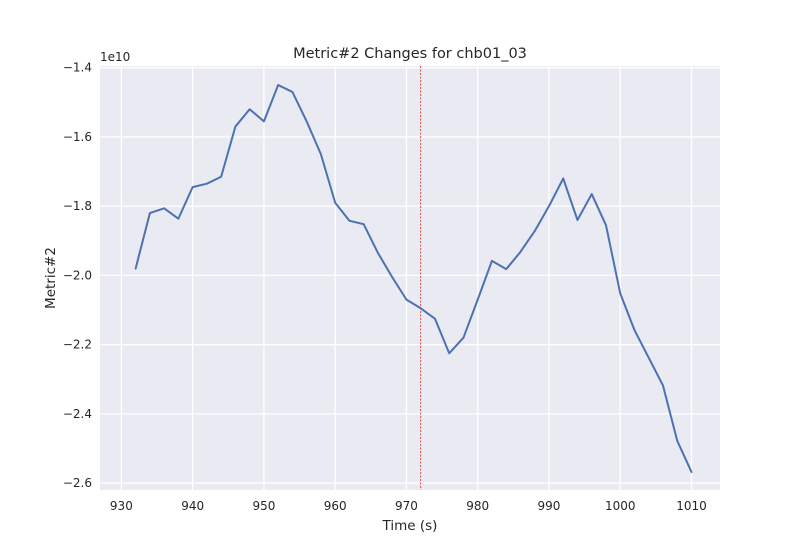  What do you see at coordinates (410, 54) in the screenshot?
I see `chart-title: Metric#2 Changes for chb01_03` at bounding box center [410, 54].